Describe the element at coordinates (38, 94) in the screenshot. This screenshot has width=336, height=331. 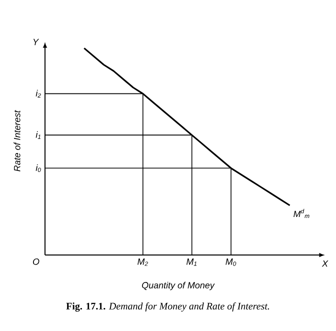
I see `text: i$_{2}$` at that location.